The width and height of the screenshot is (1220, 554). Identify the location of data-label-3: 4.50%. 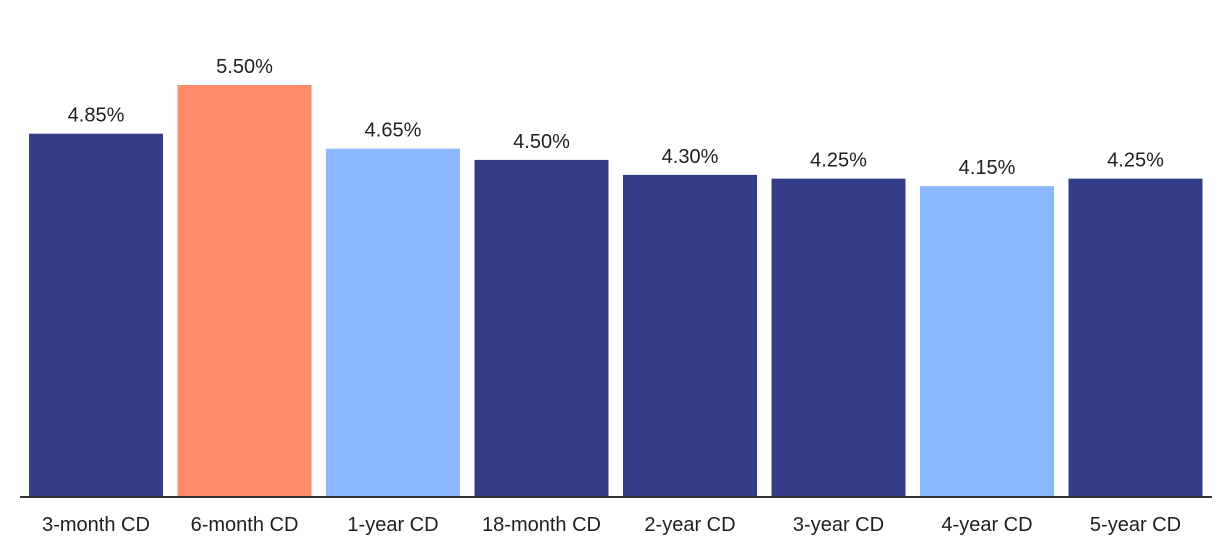
(541, 142).